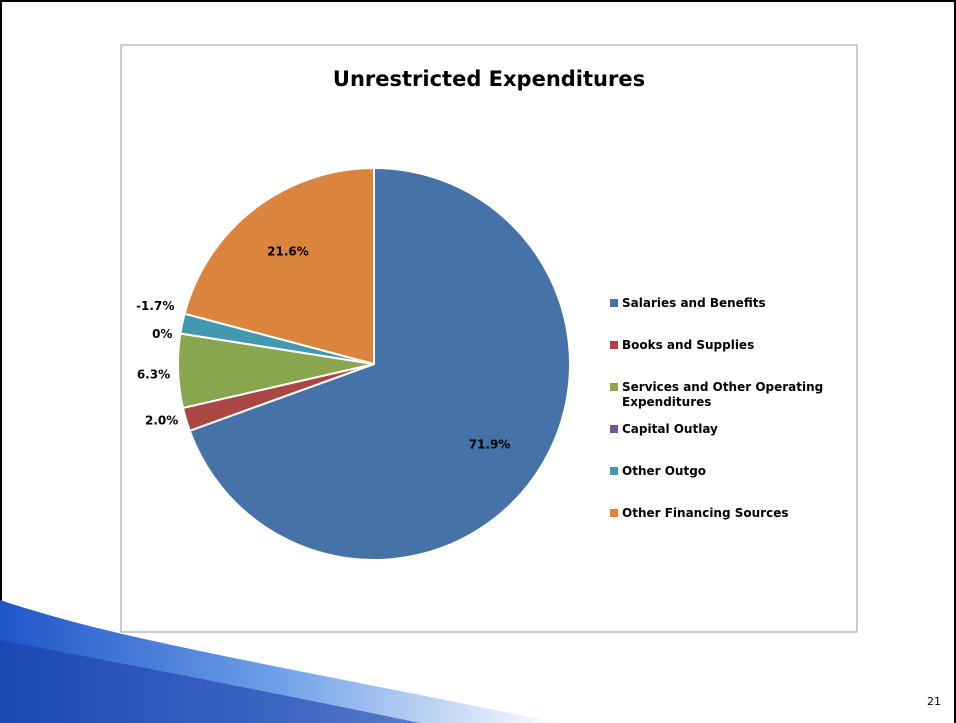 This screenshot has width=956, height=723. I want to click on decoration, so click(210, 681).